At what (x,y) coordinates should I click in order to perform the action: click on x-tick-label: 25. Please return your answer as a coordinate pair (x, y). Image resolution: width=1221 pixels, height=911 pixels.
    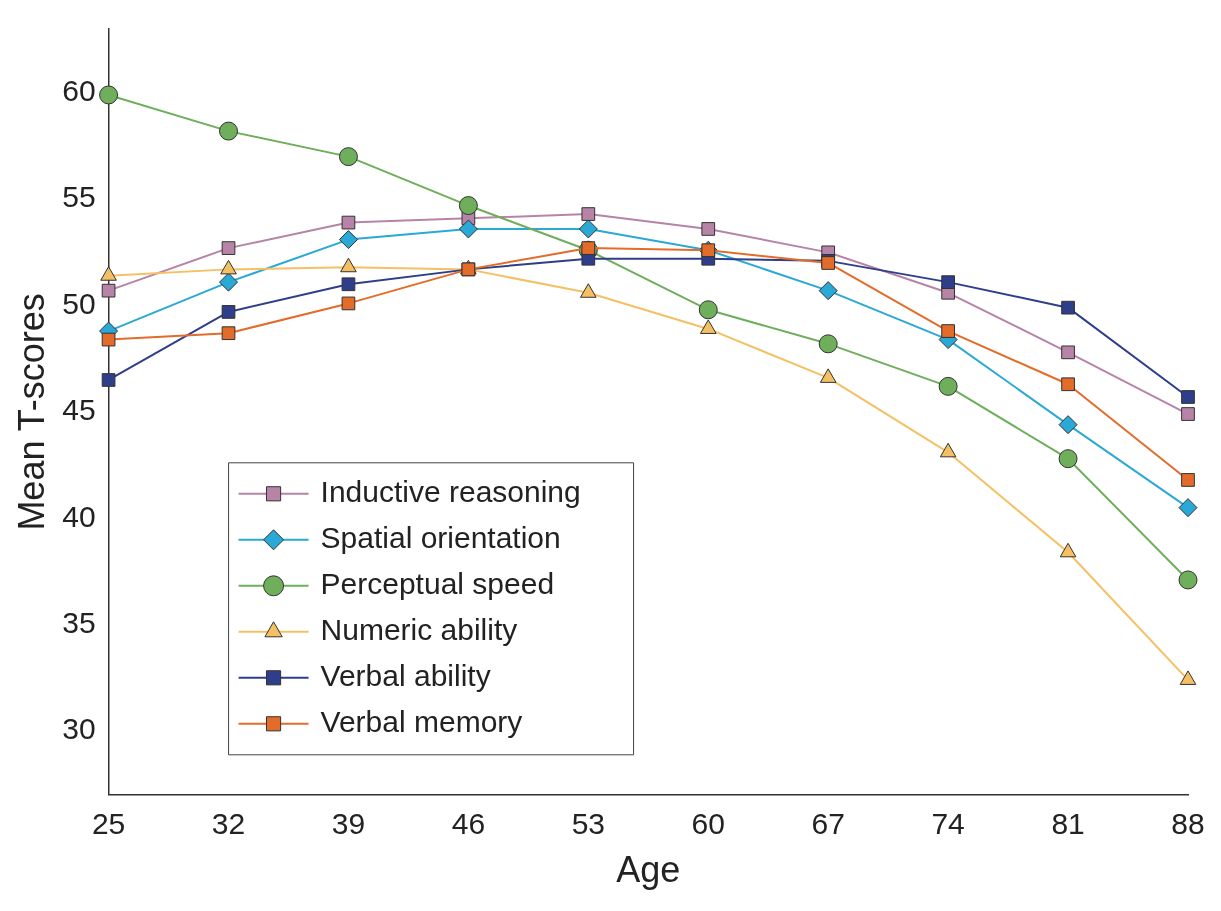
    Looking at the image, I should click on (108, 824).